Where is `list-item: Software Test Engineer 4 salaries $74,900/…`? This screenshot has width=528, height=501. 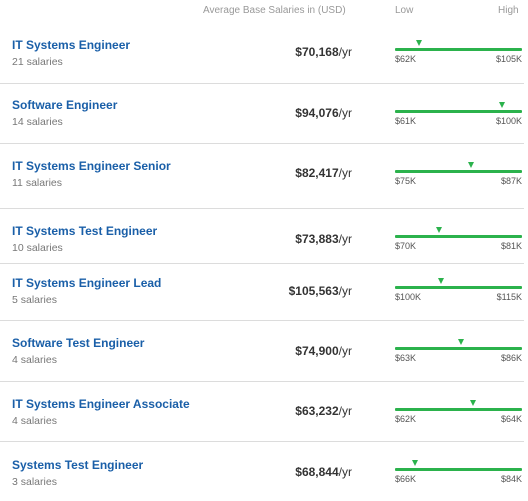 list-item: Software Test Engineer 4 salaries $74,900/… is located at coordinates (264, 351).